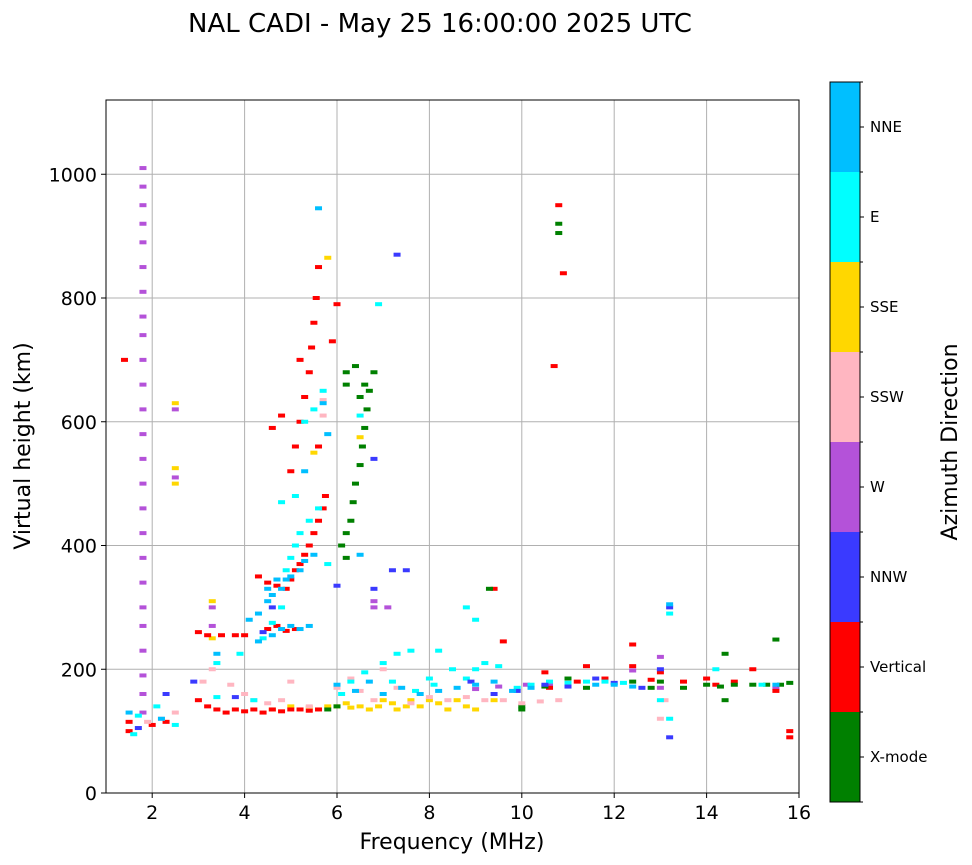  I want to click on colorbar-label: Azimuth Direction, so click(950, 441).